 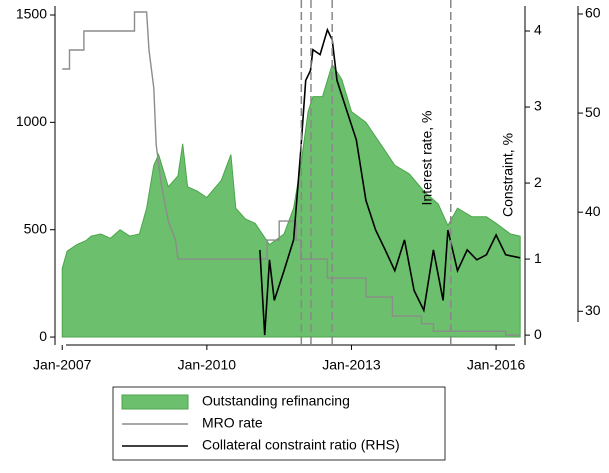 I want to click on y2-tick-label: 0, so click(x=538, y=334).